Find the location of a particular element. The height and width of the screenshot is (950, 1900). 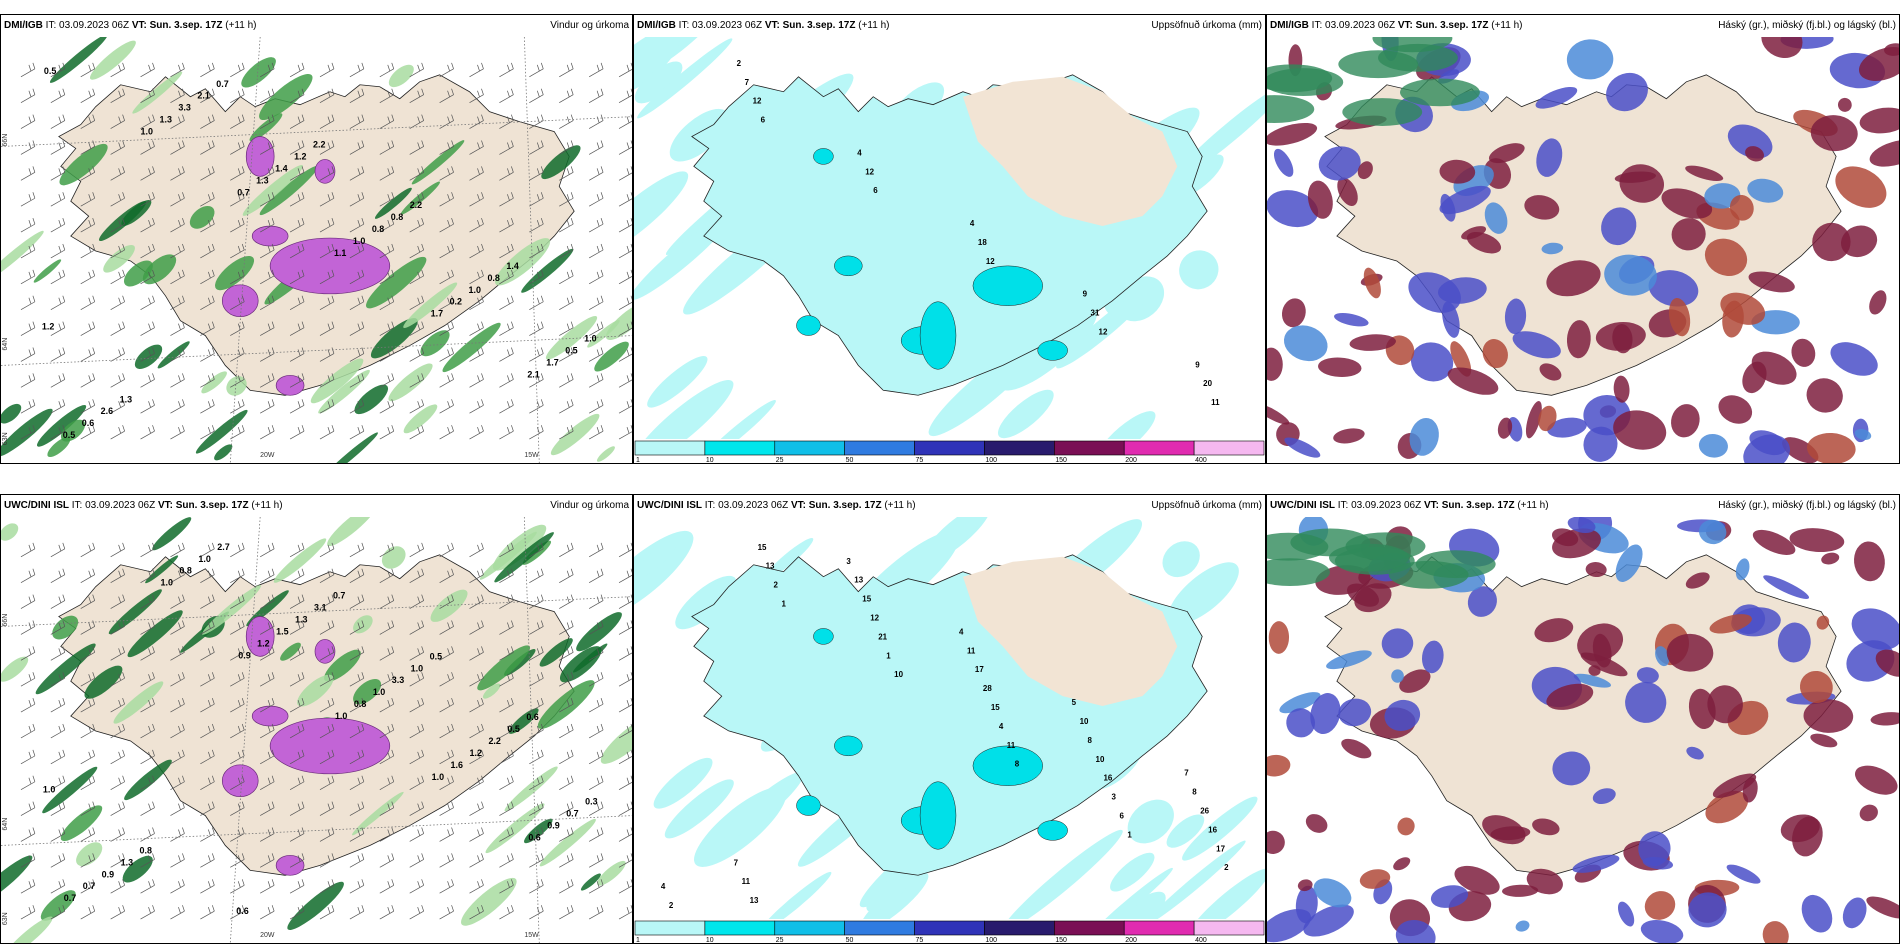

precip-amount-label: 16 is located at coordinates (1108, 778).